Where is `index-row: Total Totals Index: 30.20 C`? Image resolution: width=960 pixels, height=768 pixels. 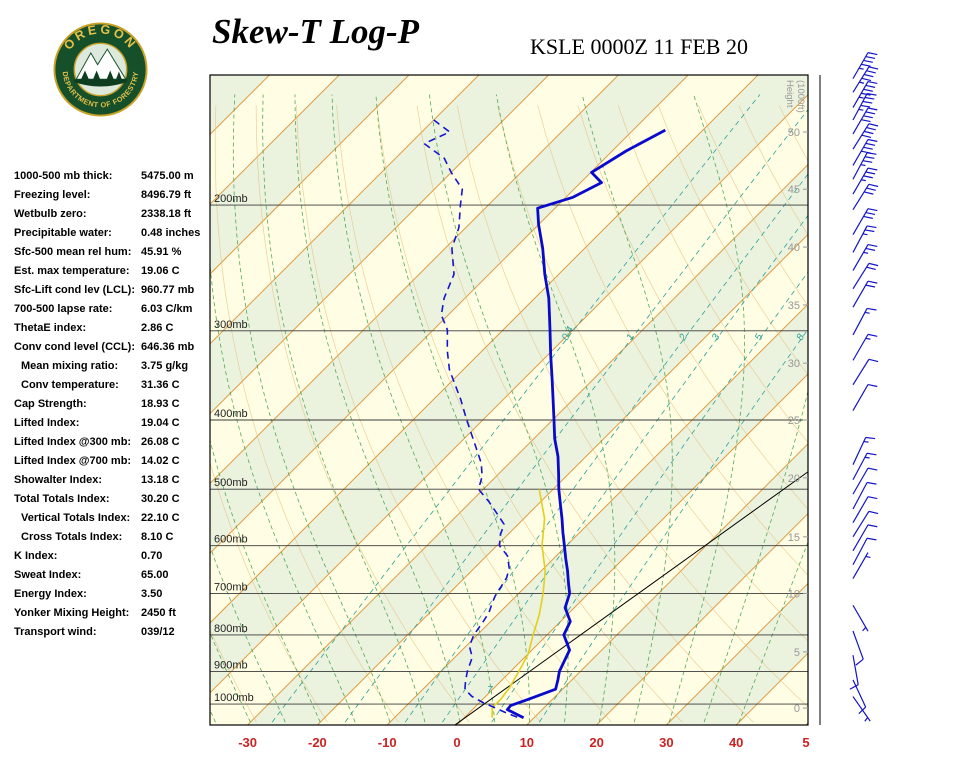 index-row: Total Totals Index: 30.20 C is located at coordinates (114, 498).